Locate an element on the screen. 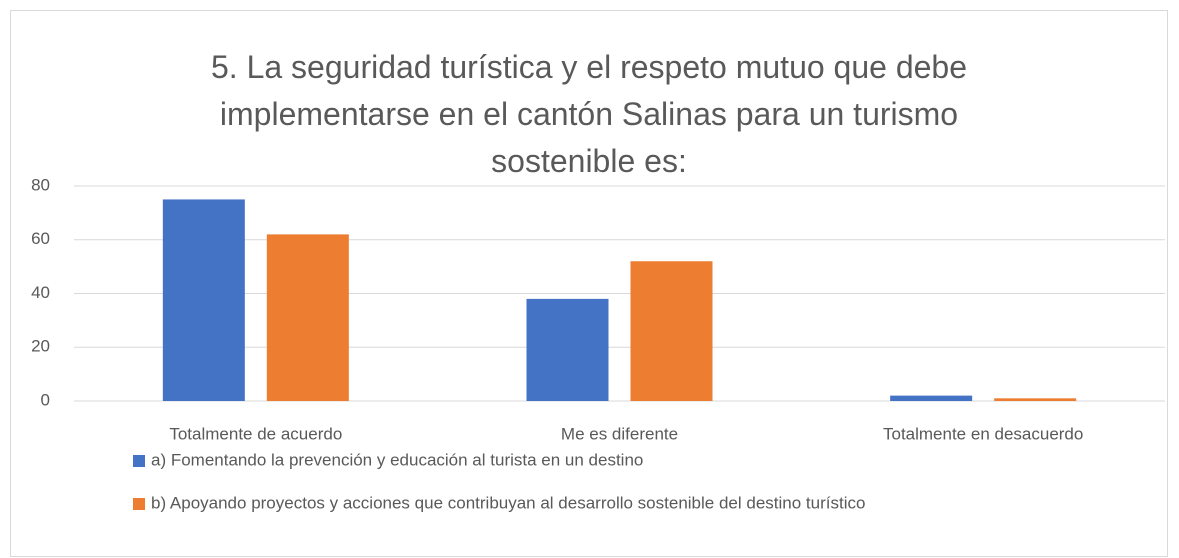 The width and height of the screenshot is (1179, 558). x-tick-label: Totalmente de acuerdo is located at coordinates (255, 433).